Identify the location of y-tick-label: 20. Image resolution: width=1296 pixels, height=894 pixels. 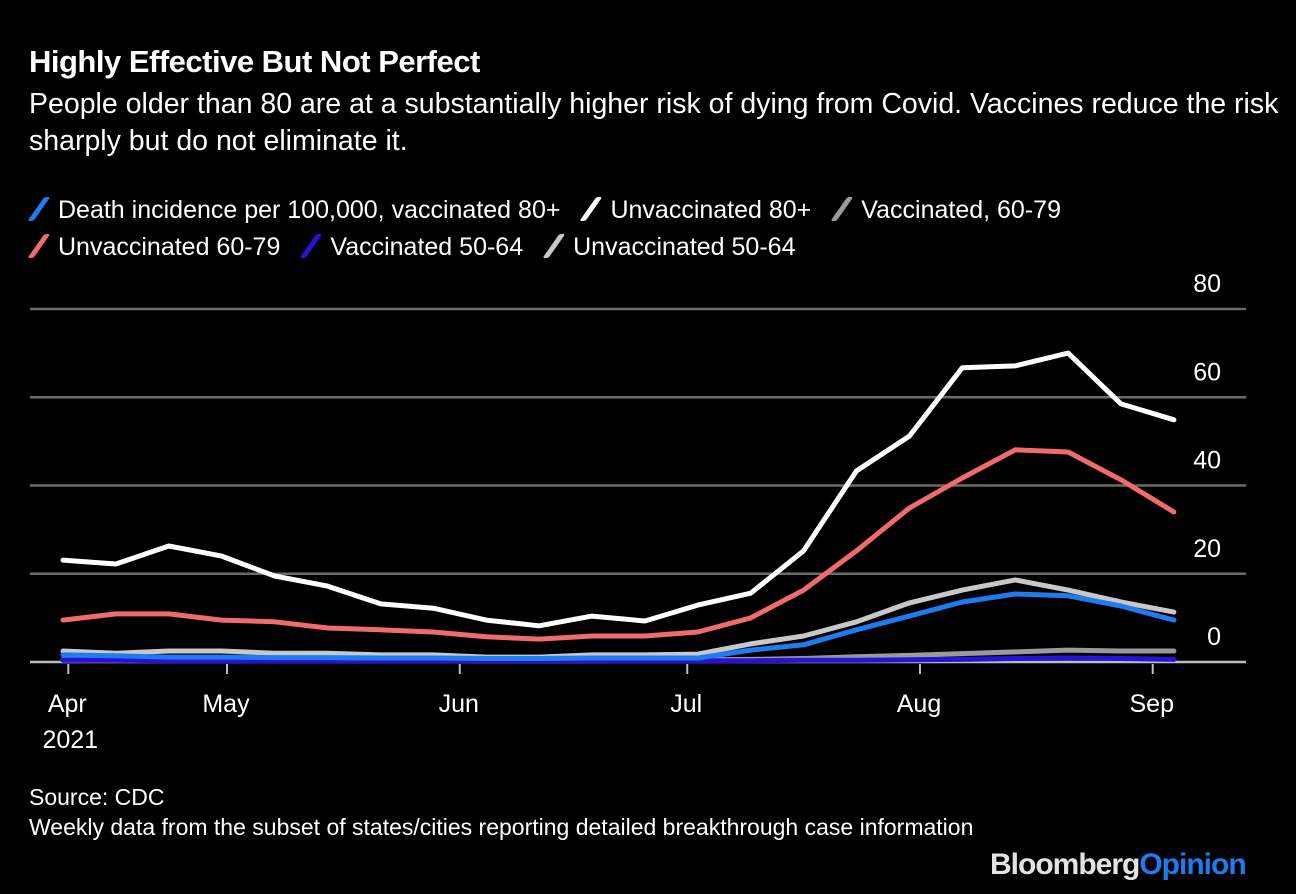
(1207, 549).